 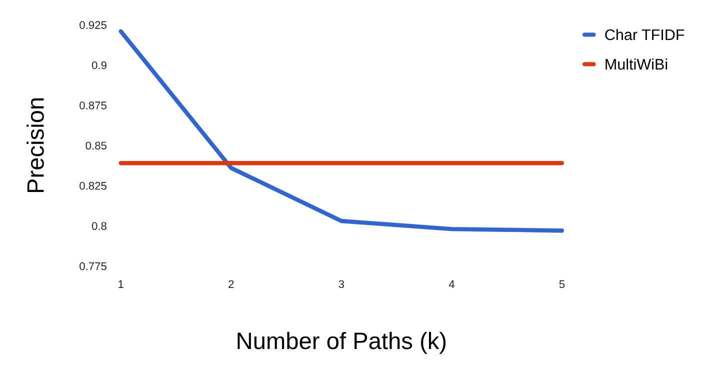 I want to click on x-tick-label: 1, so click(x=121, y=284).